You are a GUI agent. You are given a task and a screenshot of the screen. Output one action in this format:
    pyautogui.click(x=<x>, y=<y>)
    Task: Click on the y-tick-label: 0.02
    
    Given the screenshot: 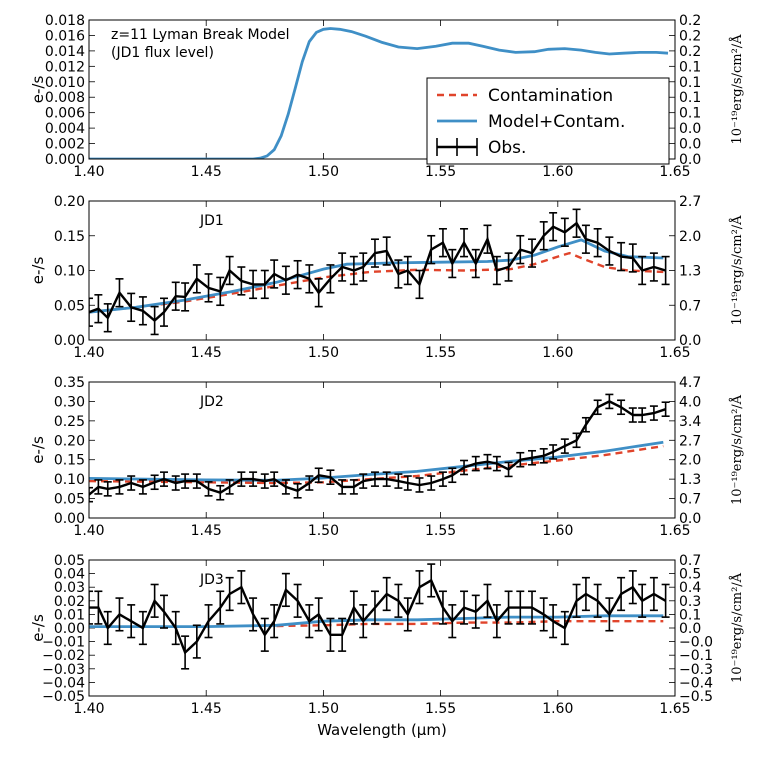 What is the action you would take?
    pyautogui.click(x=69, y=602)
    